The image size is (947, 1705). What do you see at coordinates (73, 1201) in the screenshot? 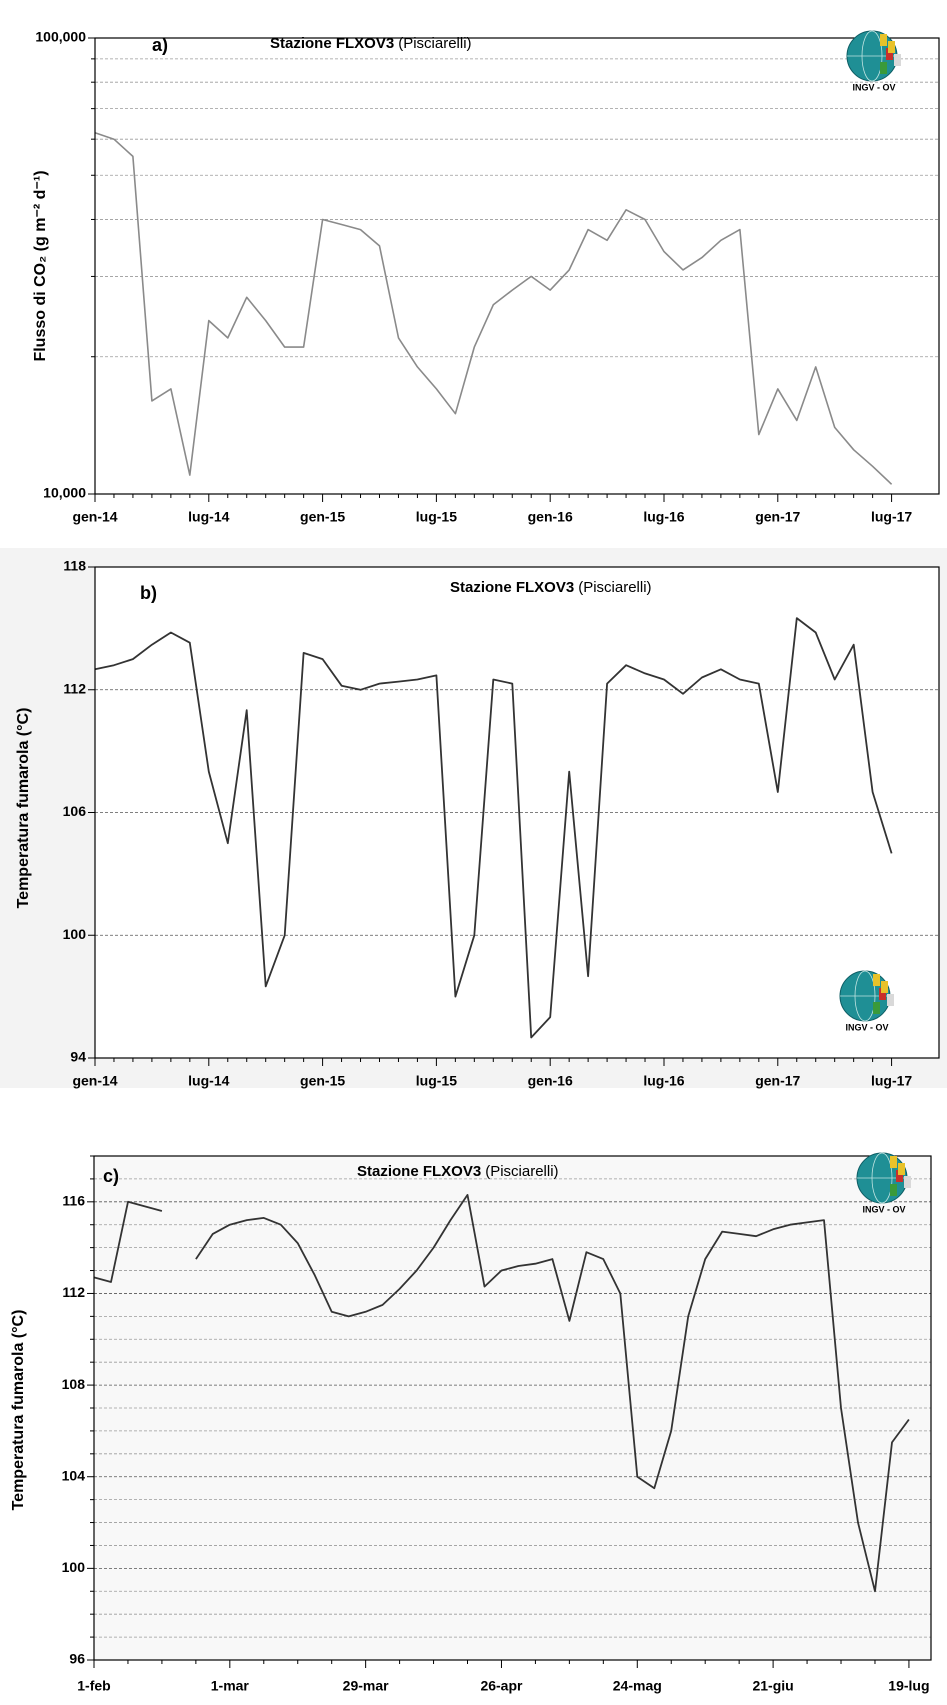
I see `y-tick-label: 116` at bounding box center [73, 1201].